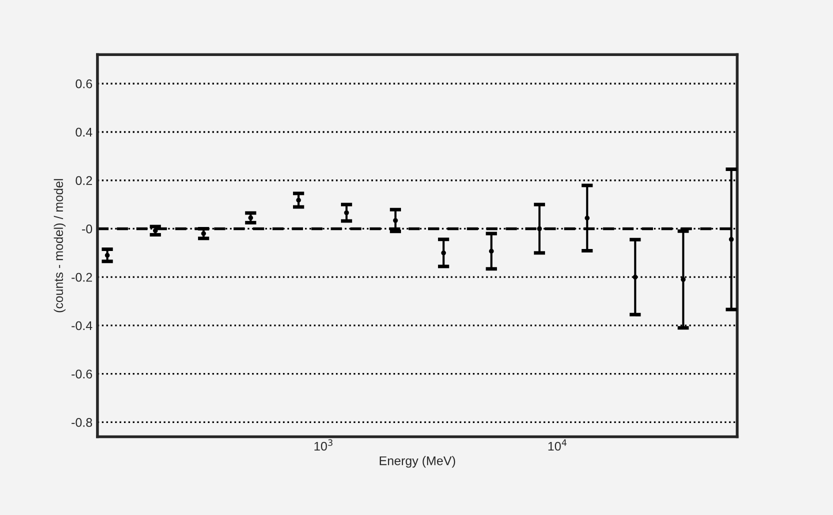 Image resolution: width=833 pixels, height=515 pixels. Describe the element at coordinates (84, 132) in the screenshot. I see `y-tick-label: 0.4` at that location.